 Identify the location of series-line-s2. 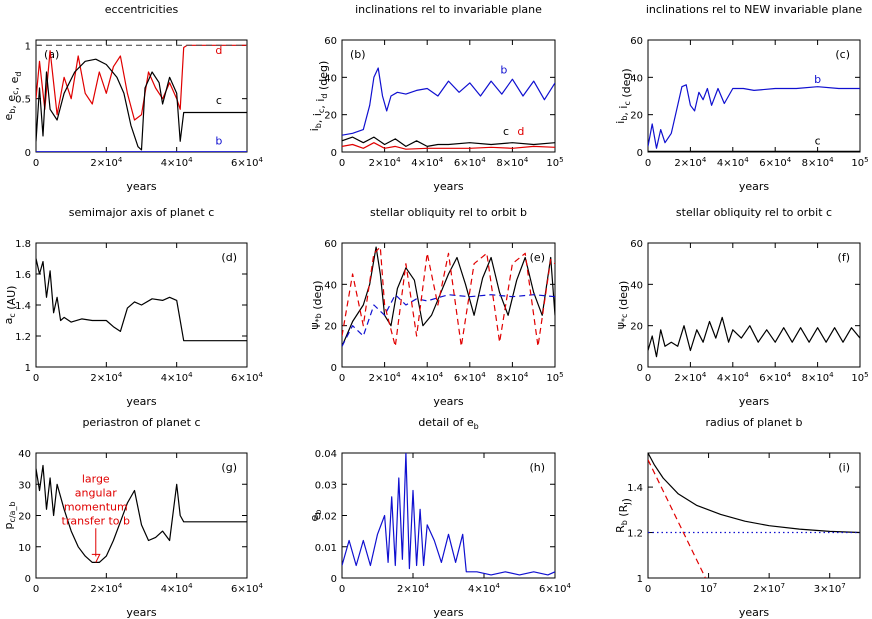
(448, 296).